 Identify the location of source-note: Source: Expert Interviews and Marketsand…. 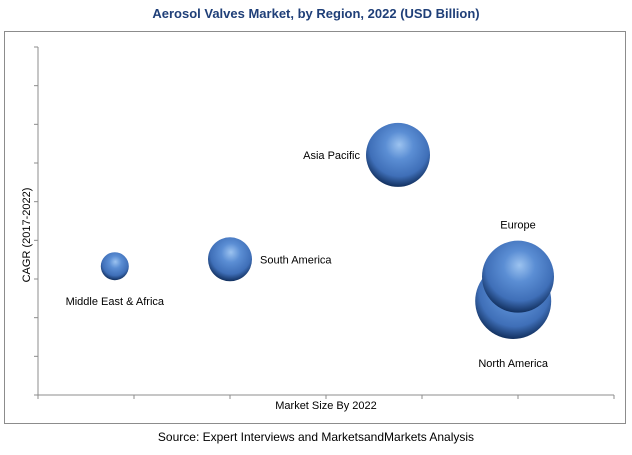
(316, 437).